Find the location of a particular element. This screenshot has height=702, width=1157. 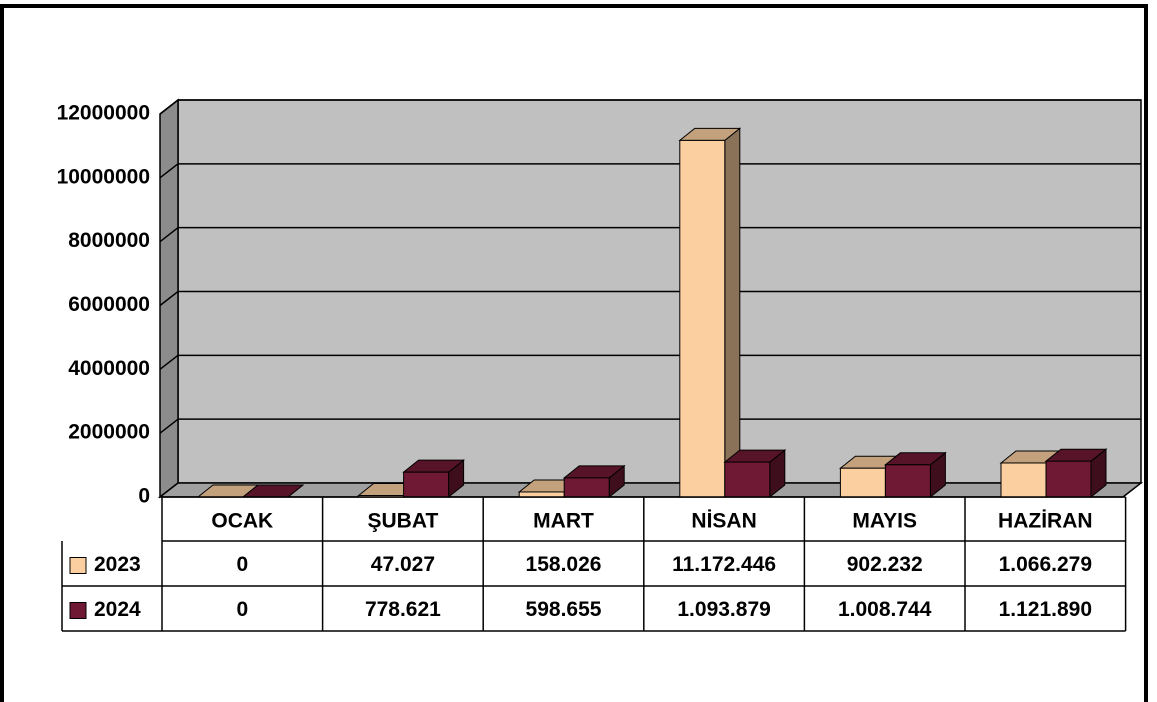

value-label: 158.026 is located at coordinates (564, 564).